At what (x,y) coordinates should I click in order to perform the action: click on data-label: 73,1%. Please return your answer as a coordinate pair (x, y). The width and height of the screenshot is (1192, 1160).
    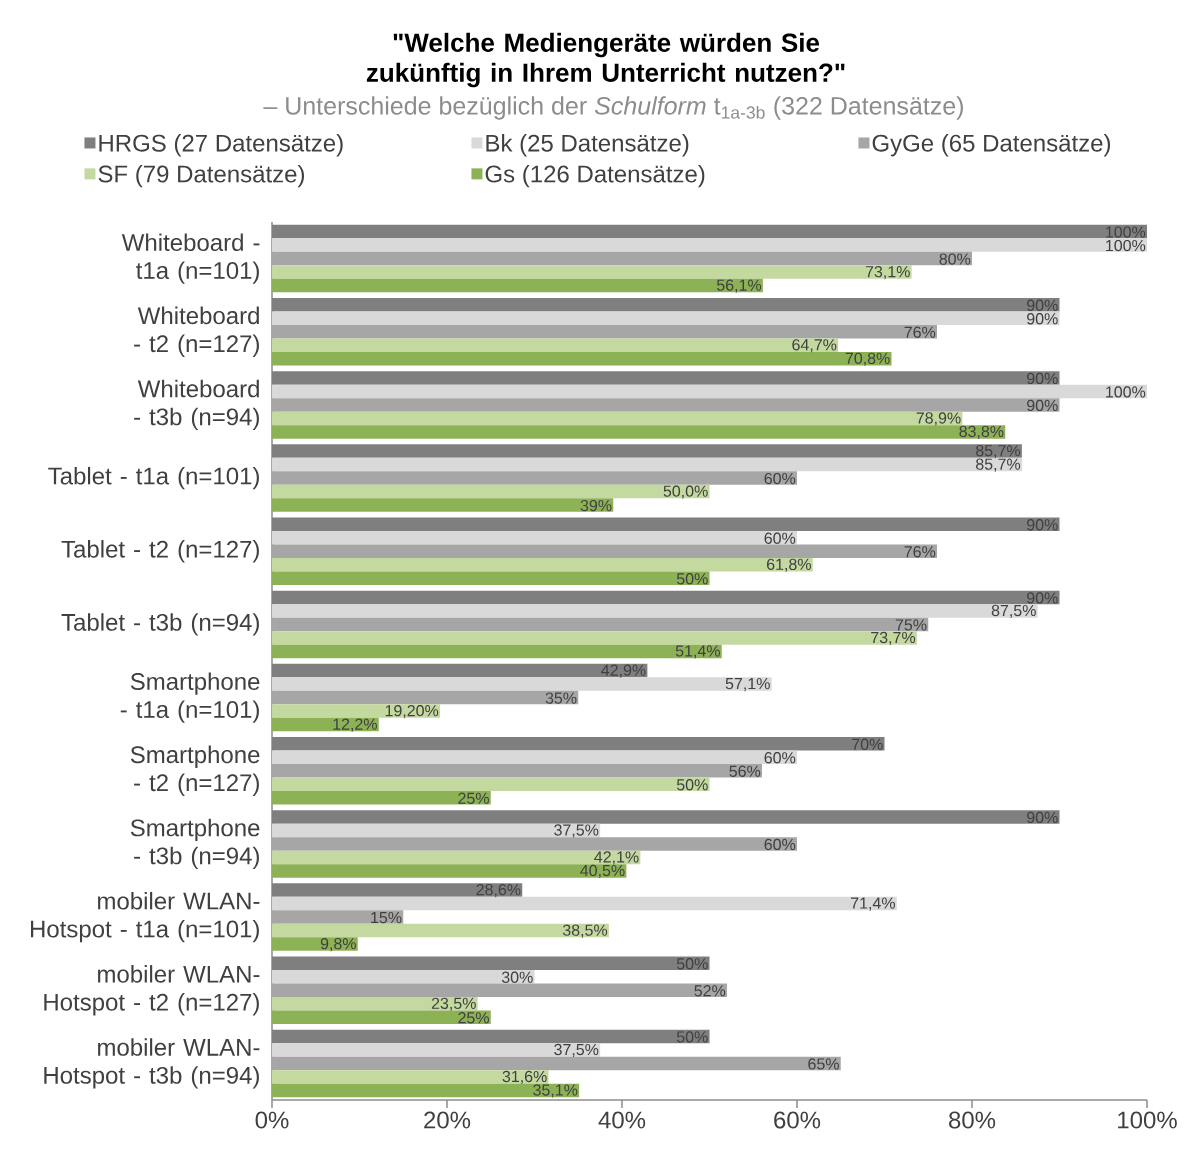
    Looking at the image, I should click on (887, 272).